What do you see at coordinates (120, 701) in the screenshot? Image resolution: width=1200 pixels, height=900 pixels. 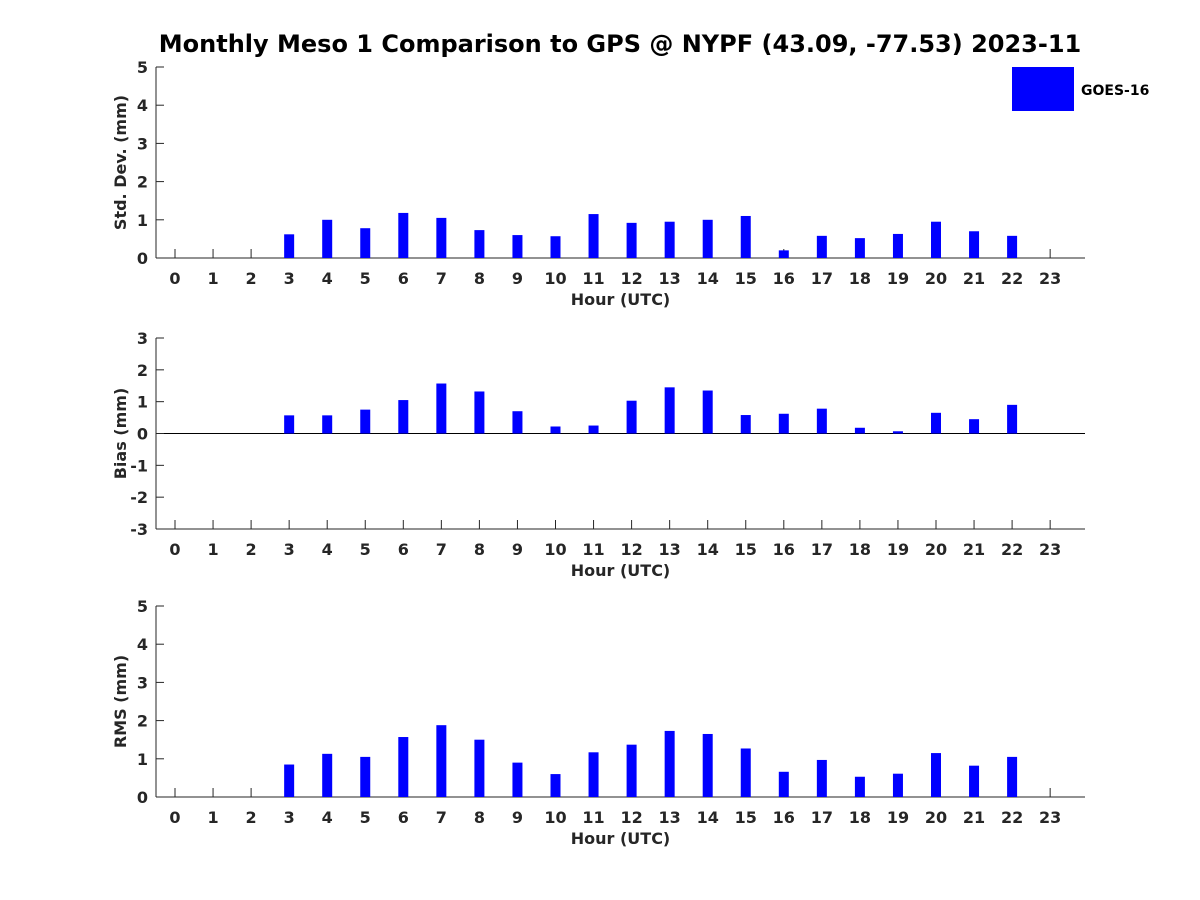 I see `y-axis-label: RMS (mm)` at bounding box center [120, 701].